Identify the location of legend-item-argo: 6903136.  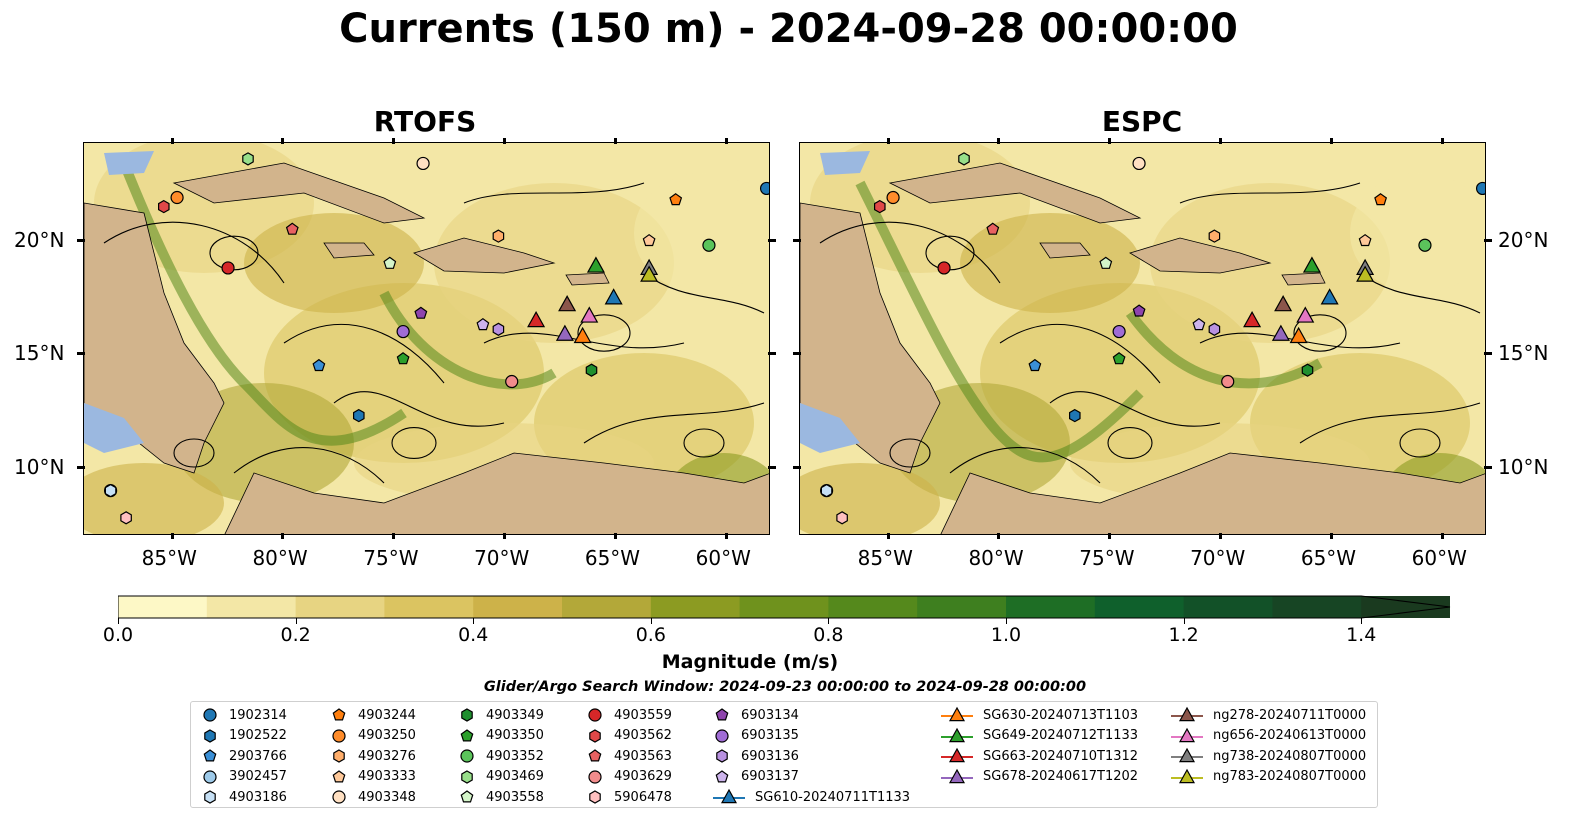
(755, 756).